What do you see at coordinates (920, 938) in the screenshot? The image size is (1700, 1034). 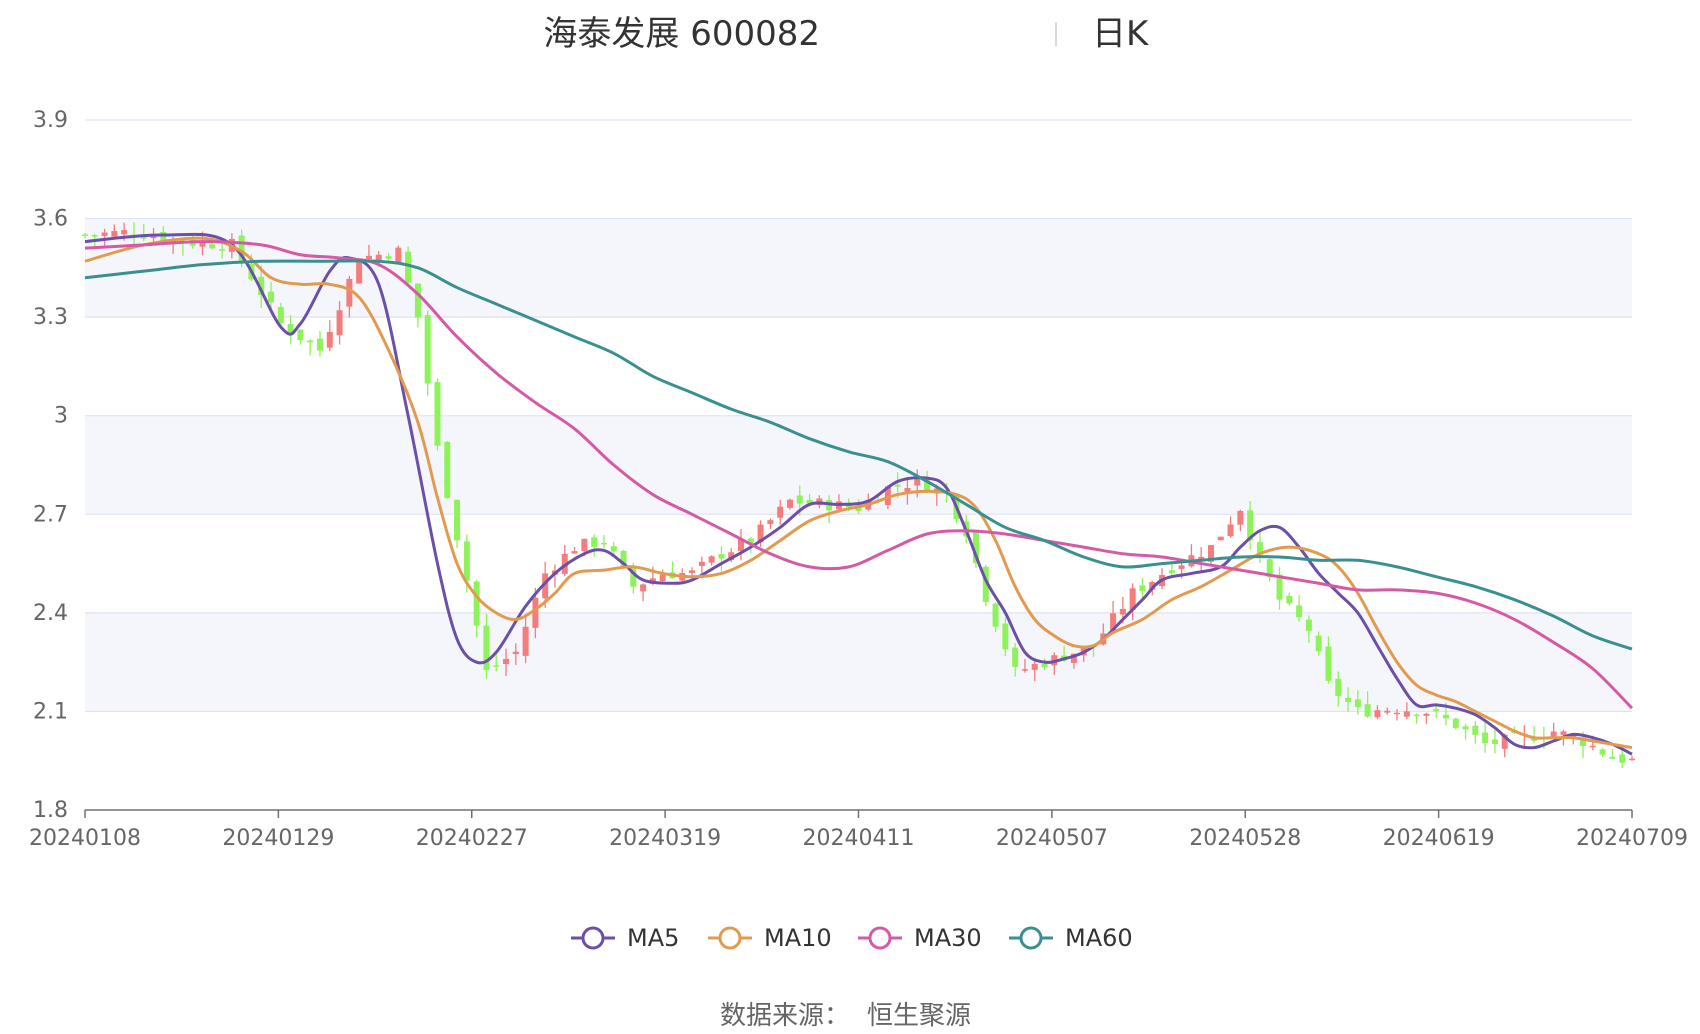 I see `legend-item-ma30: MA30` at bounding box center [920, 938].